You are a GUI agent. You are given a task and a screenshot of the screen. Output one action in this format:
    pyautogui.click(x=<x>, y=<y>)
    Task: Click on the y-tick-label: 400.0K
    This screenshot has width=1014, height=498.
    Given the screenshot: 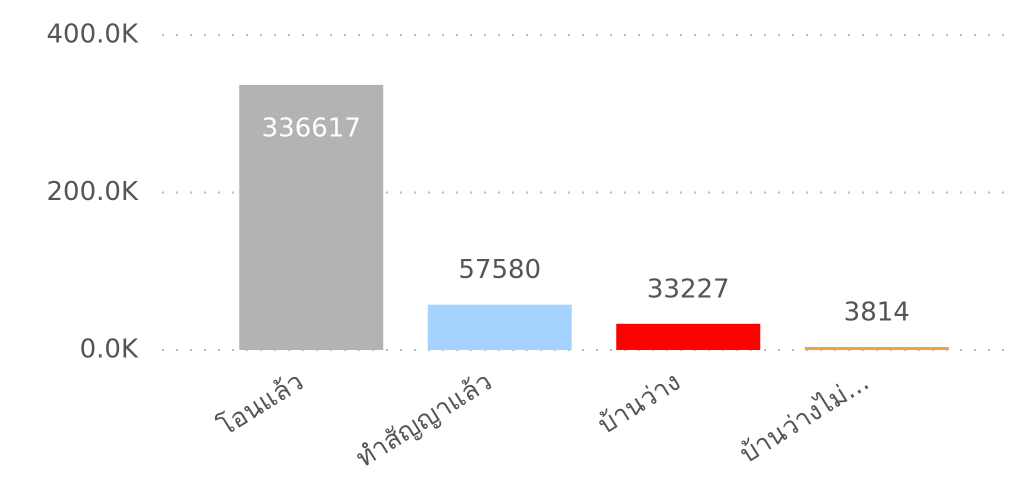 What is the action you would take?
    pyautogui.click(x=93, y=35)
    